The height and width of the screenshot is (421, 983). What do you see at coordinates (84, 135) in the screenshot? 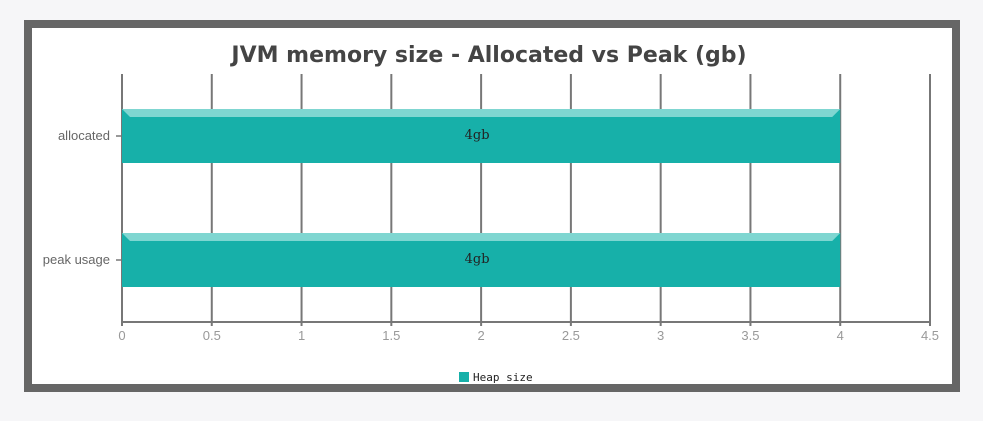
I see `y-category-label: allocated` at bounding box center [84, 135].